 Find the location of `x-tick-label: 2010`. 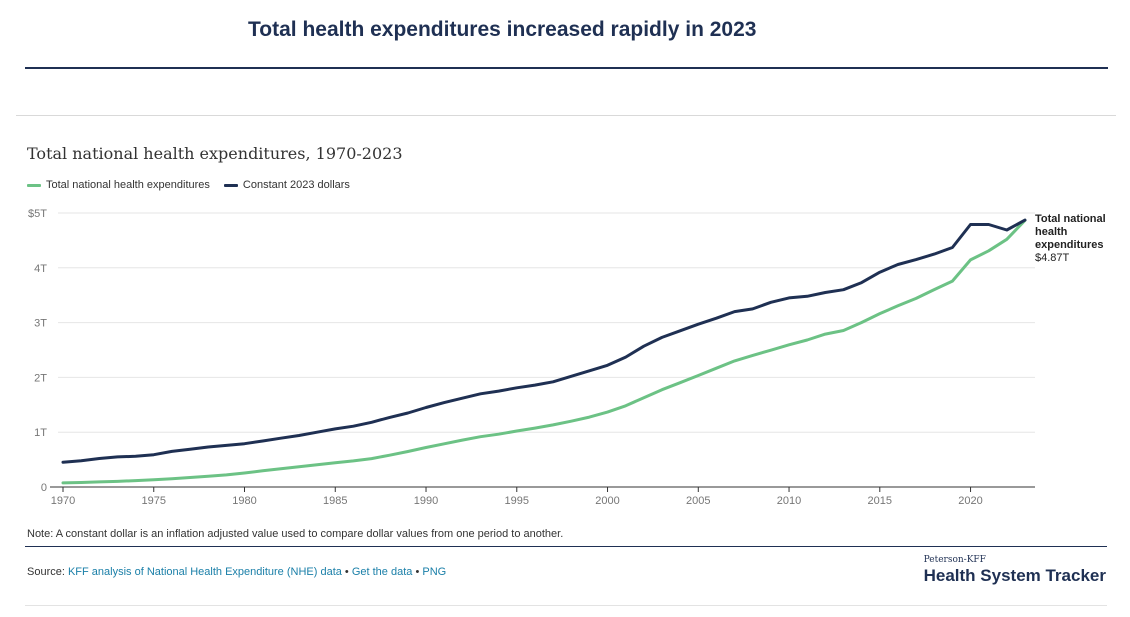

x-tick-label: 2010 is located at coordinates (789, 501).